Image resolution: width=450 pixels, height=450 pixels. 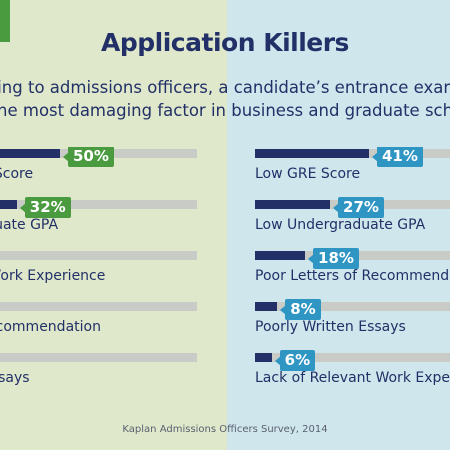 What do you see at coordinates (358, 207) in the screenshot?
I see `value-label: 27%` at bounding box center [358, 207].